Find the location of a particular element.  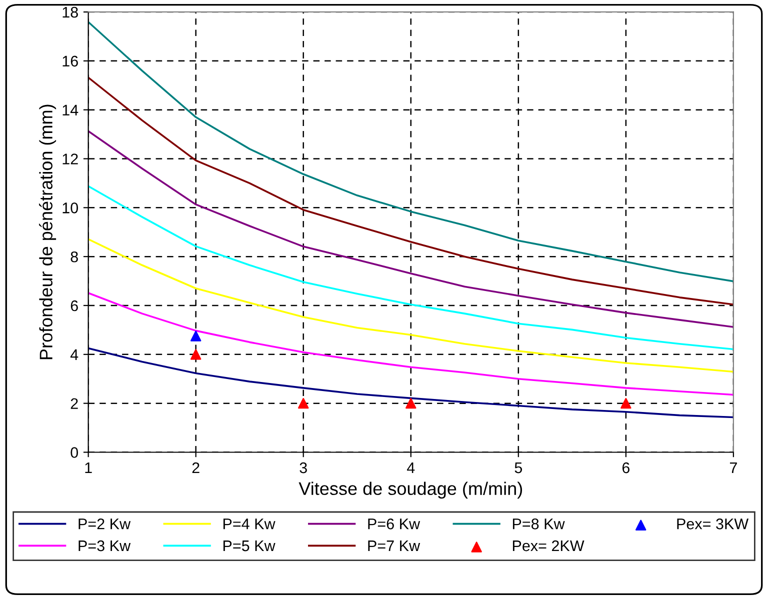

y-tick-label: 2 is located at coordinates (74, 403).